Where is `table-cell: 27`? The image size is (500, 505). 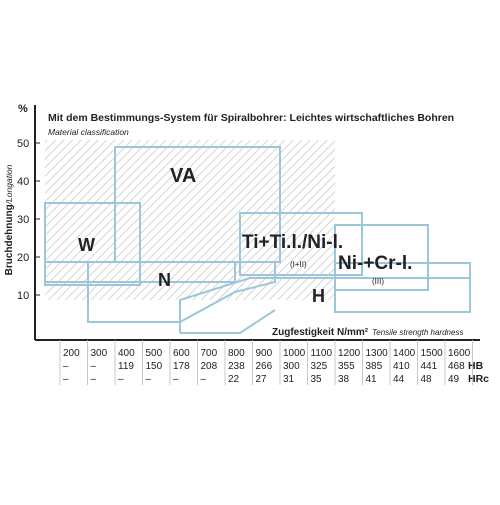 table-cell: 27 is located at coordinates (262, 379).